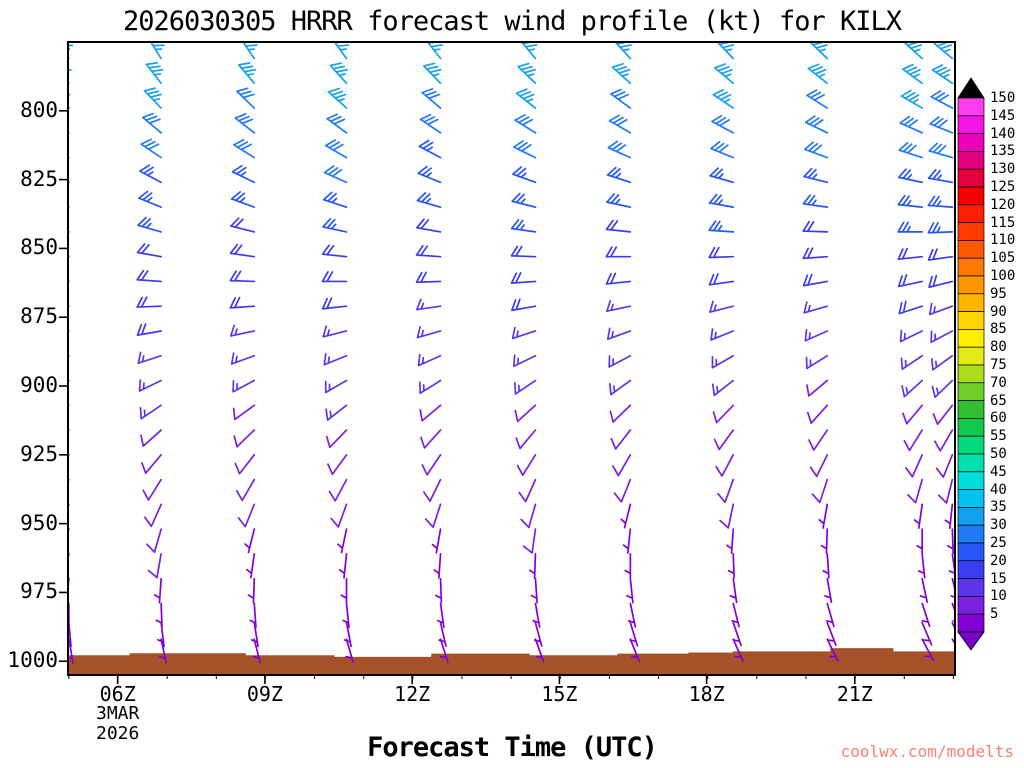  Describe the element at coordinates (39, 109) in the screenshot. I see `y-tick-label: 800` at that location.